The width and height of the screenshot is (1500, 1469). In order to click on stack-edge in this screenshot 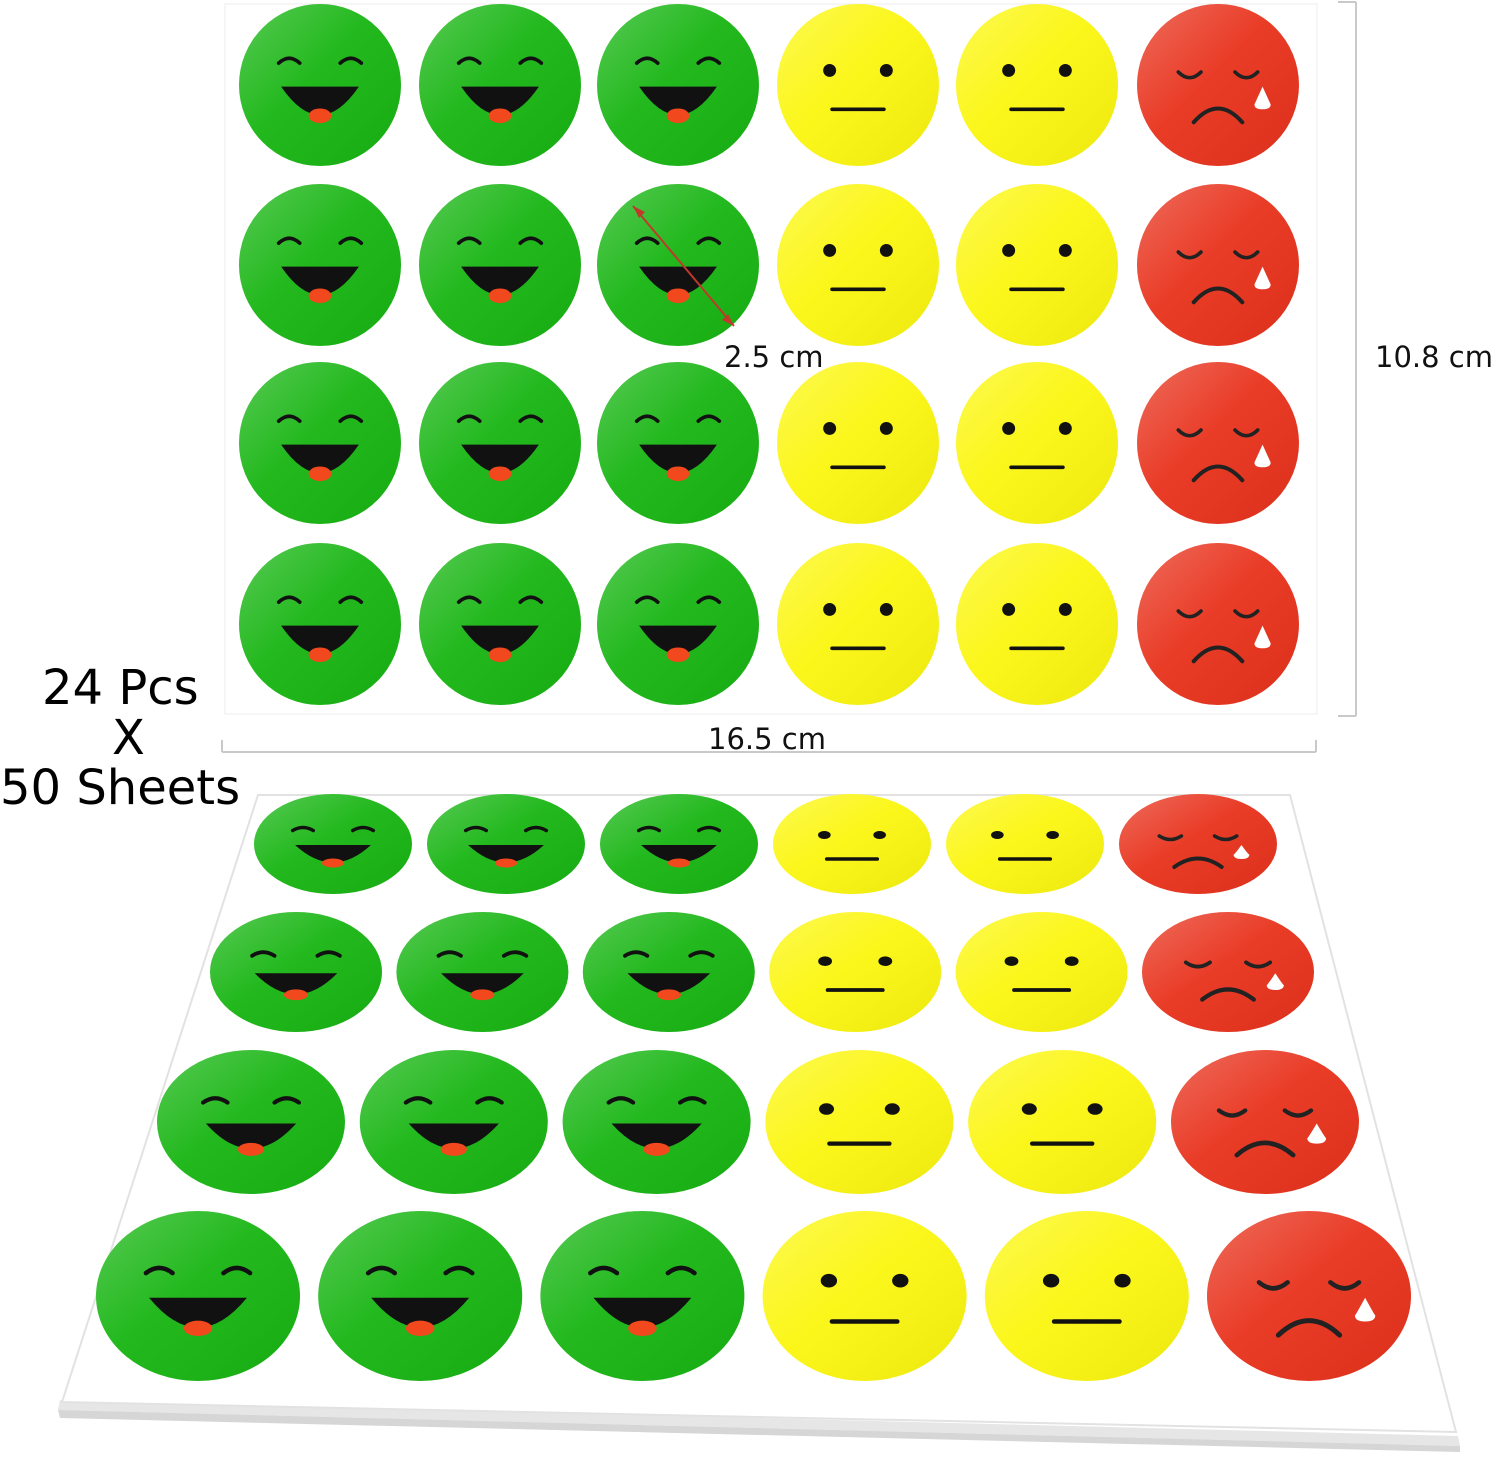, I will do `click(759, 1423)`.